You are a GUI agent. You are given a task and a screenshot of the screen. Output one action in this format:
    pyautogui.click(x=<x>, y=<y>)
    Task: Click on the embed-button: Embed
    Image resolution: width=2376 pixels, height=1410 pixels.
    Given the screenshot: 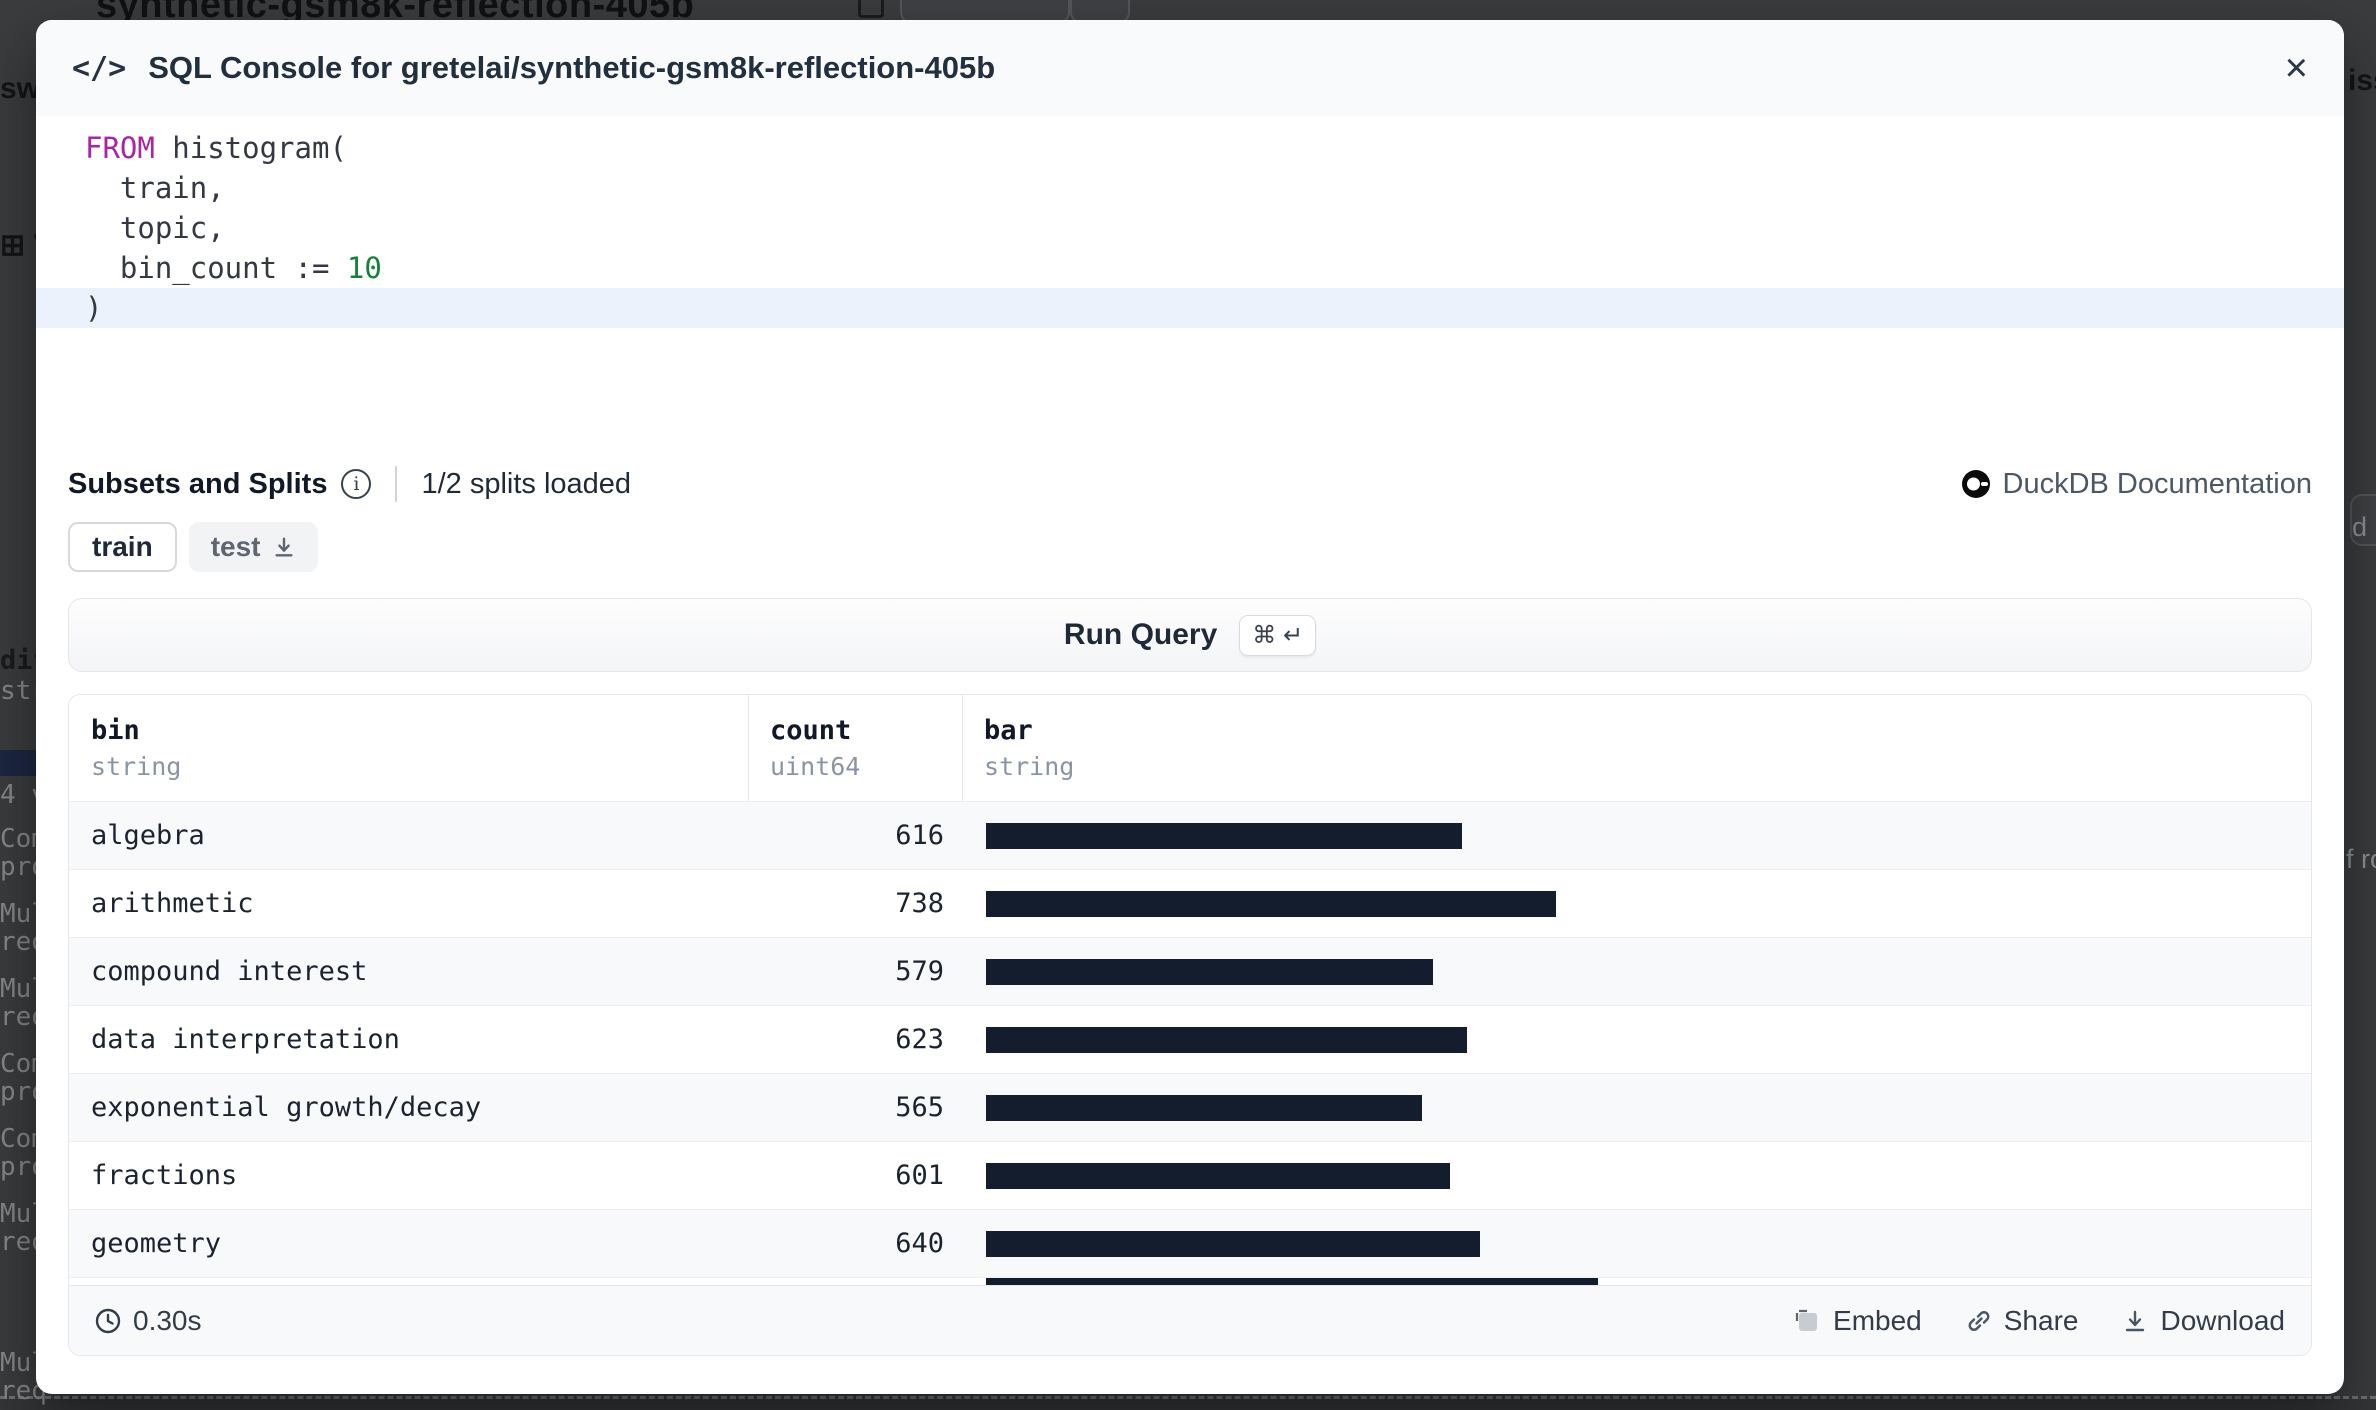 What is the action you would take?
    pyautogui.click(x=1858, y=1321)
    